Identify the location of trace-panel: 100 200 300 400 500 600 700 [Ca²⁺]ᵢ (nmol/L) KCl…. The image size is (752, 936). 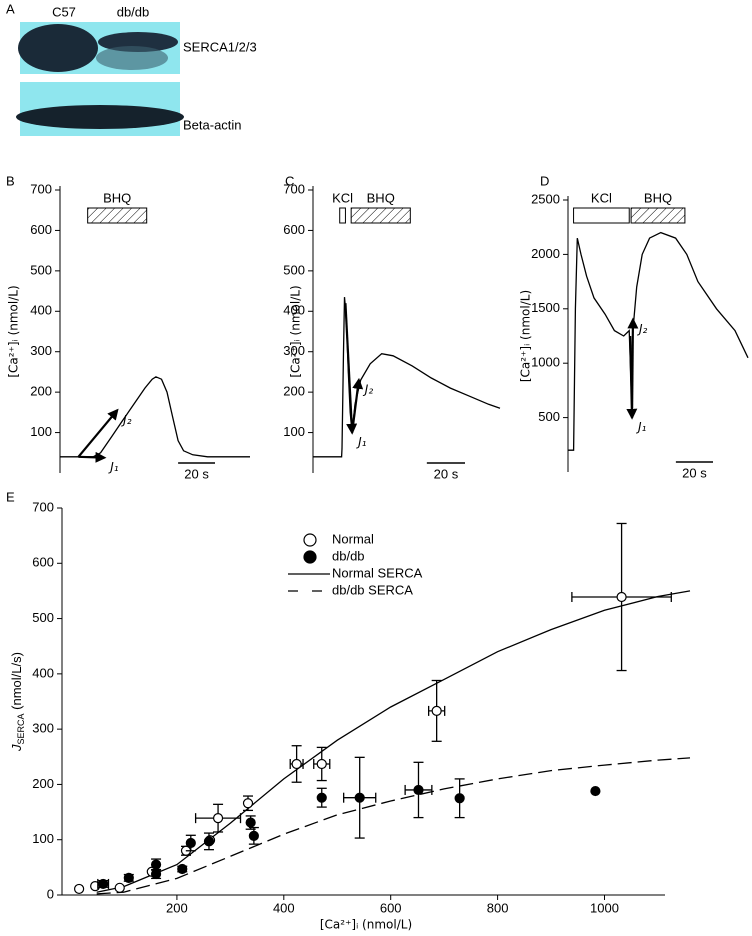
(392, 331).